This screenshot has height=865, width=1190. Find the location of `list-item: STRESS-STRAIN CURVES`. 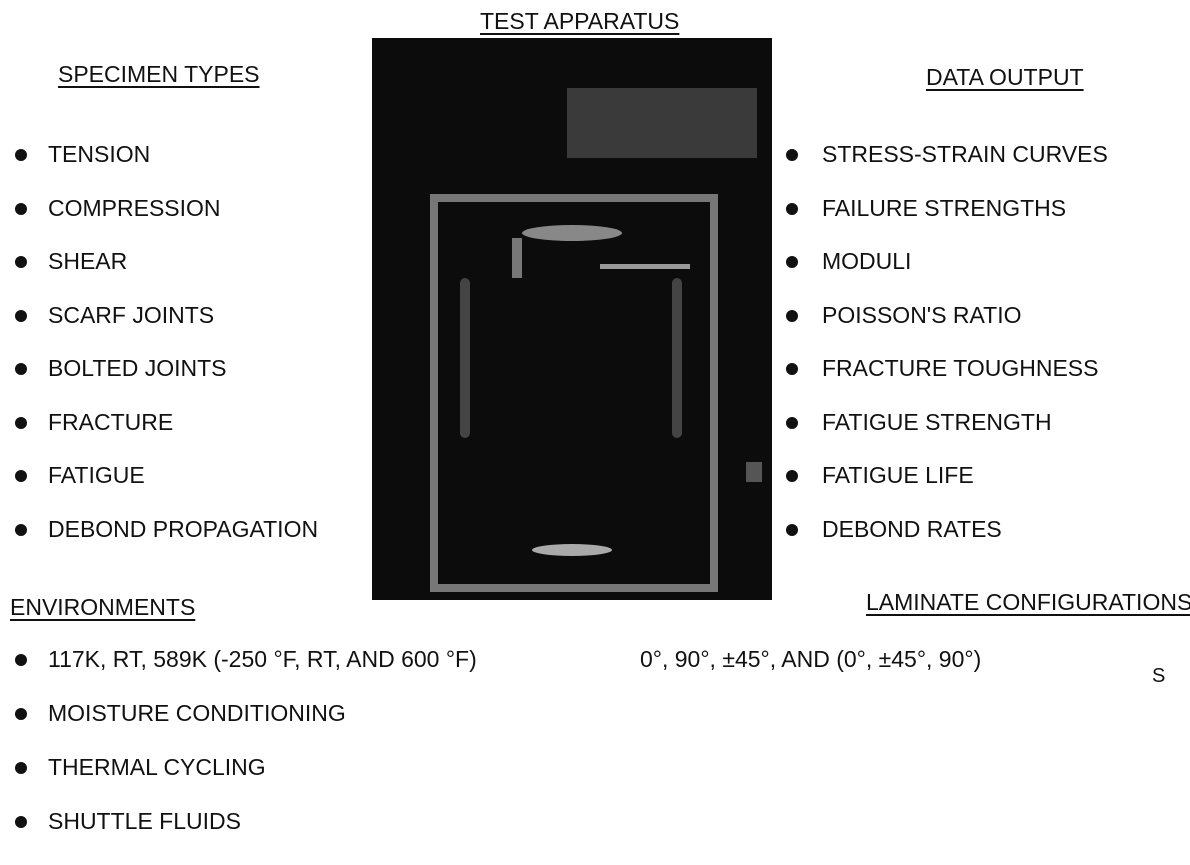

list-item: STRESS-STRAIN CURVES is located at coordinates (965, 154).